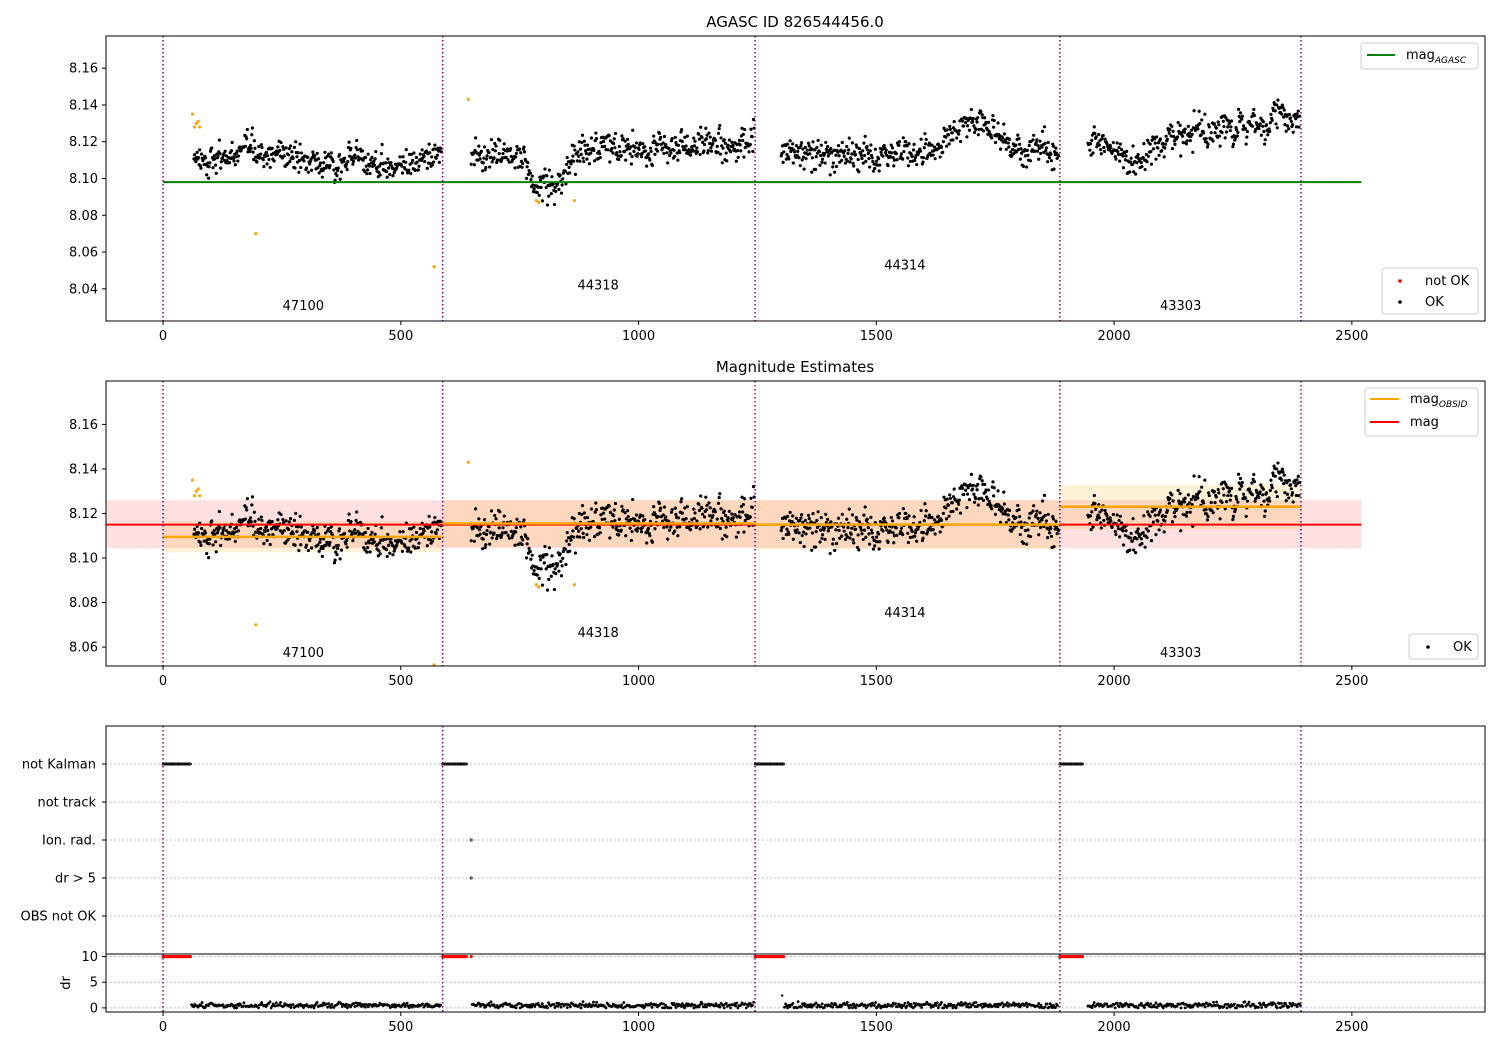 This screenshot has height=1050, width=1500. Describe the element at coordinates (539, 202) in the screenshot. I see `orange-point` at that location.